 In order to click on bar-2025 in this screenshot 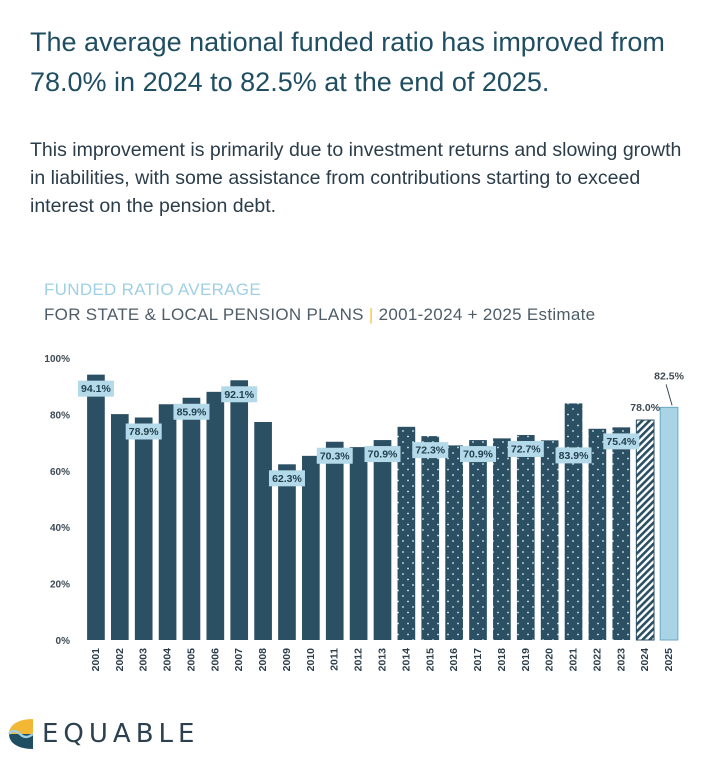, I will do `click(669, 523)`.